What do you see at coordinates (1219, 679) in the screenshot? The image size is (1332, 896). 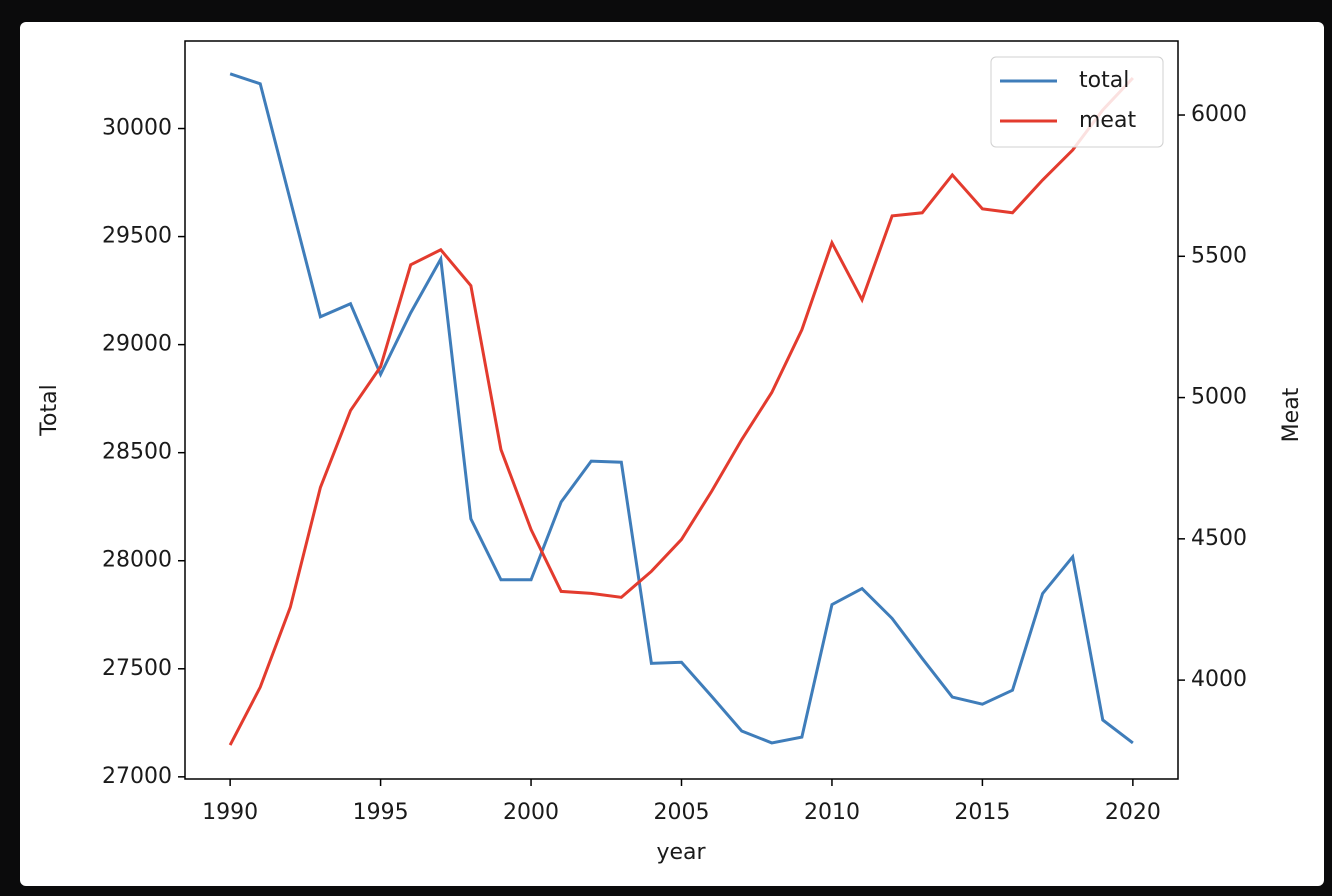 I see `y2-tick-label: 4000` at bounding box center [1219, 679].